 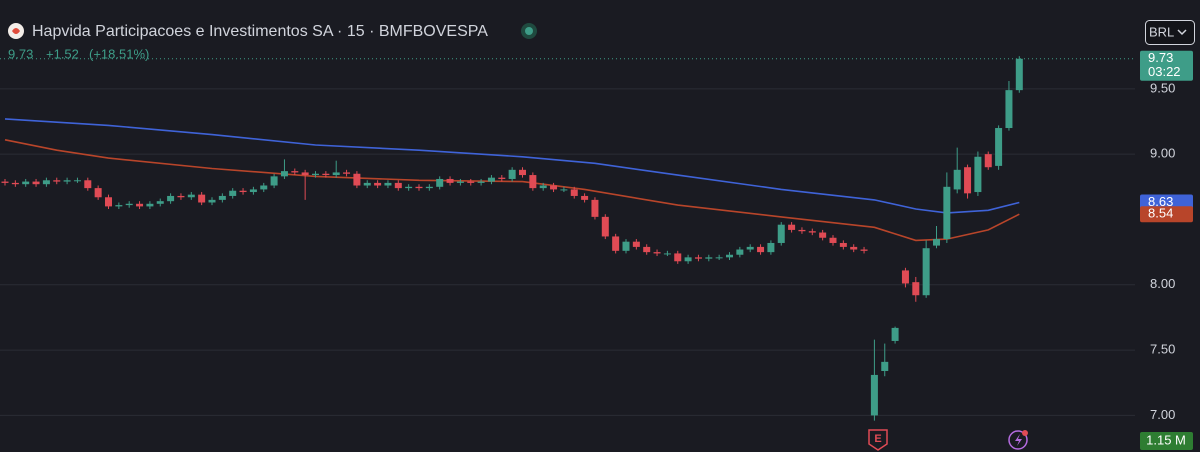 I want to click on countdown-label: 03:22, so click(x=1164, y=71).